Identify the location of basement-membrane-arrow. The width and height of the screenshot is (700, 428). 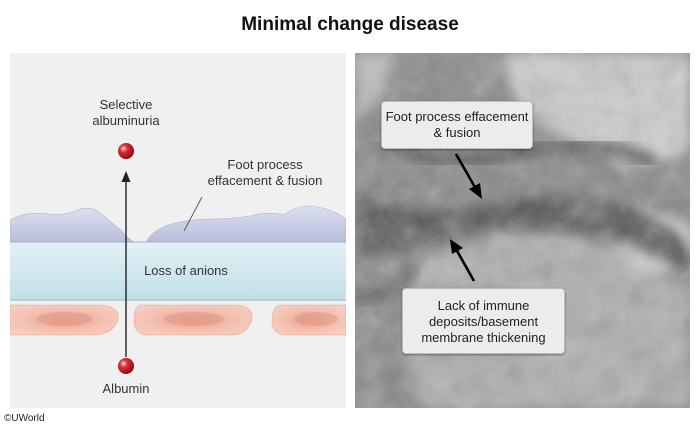
(465, 265).